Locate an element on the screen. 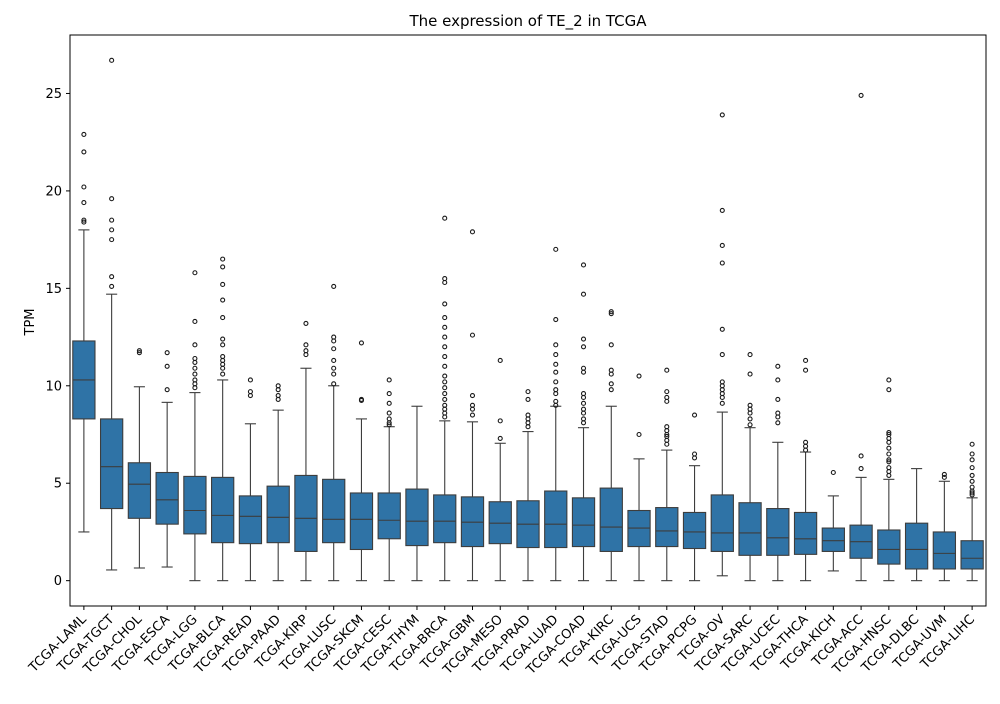  y-tick-label: 15 is located at coordinates (53, 289).